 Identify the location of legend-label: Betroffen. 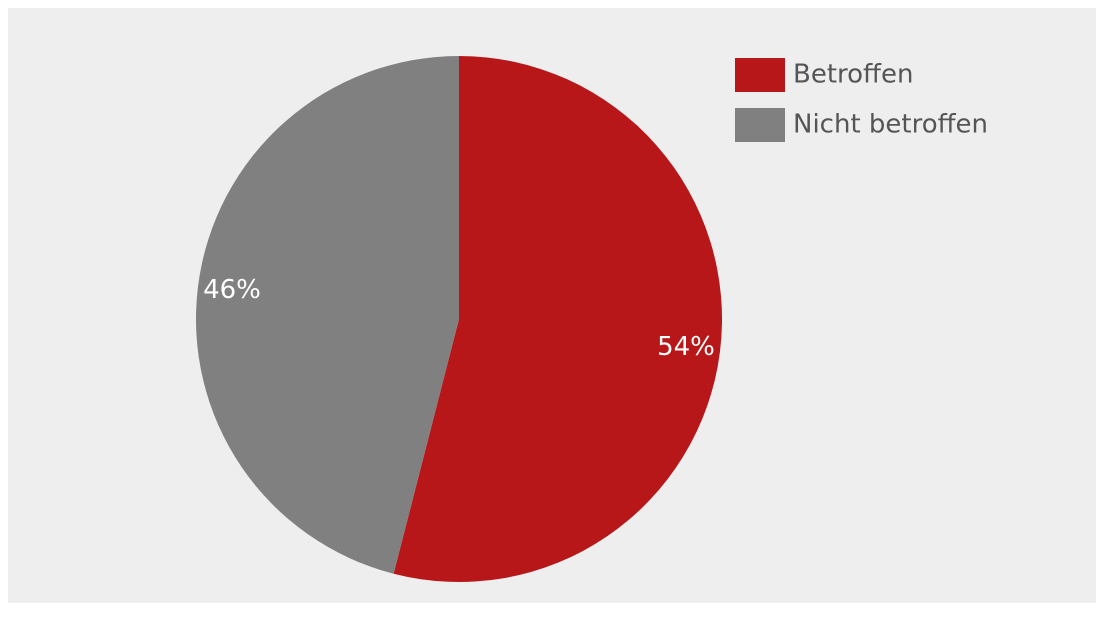
(853, 75).